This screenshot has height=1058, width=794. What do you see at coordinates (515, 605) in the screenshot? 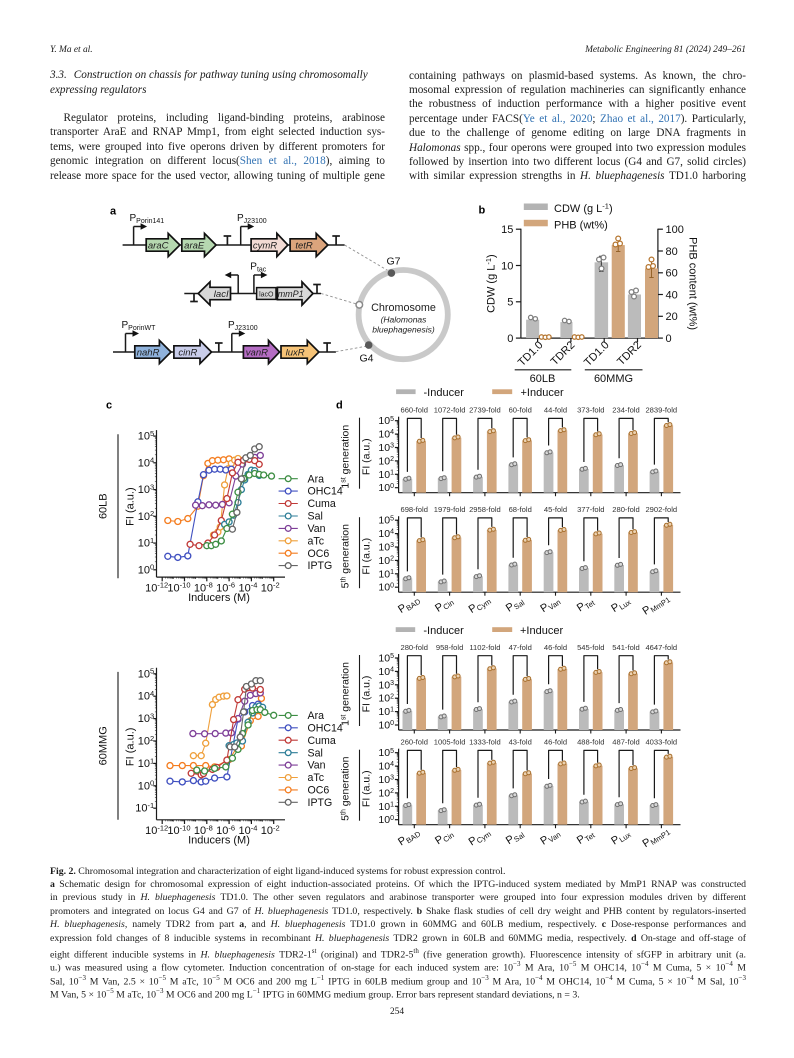
I see `svg-text: PSal` at bounding box center [515, 605].